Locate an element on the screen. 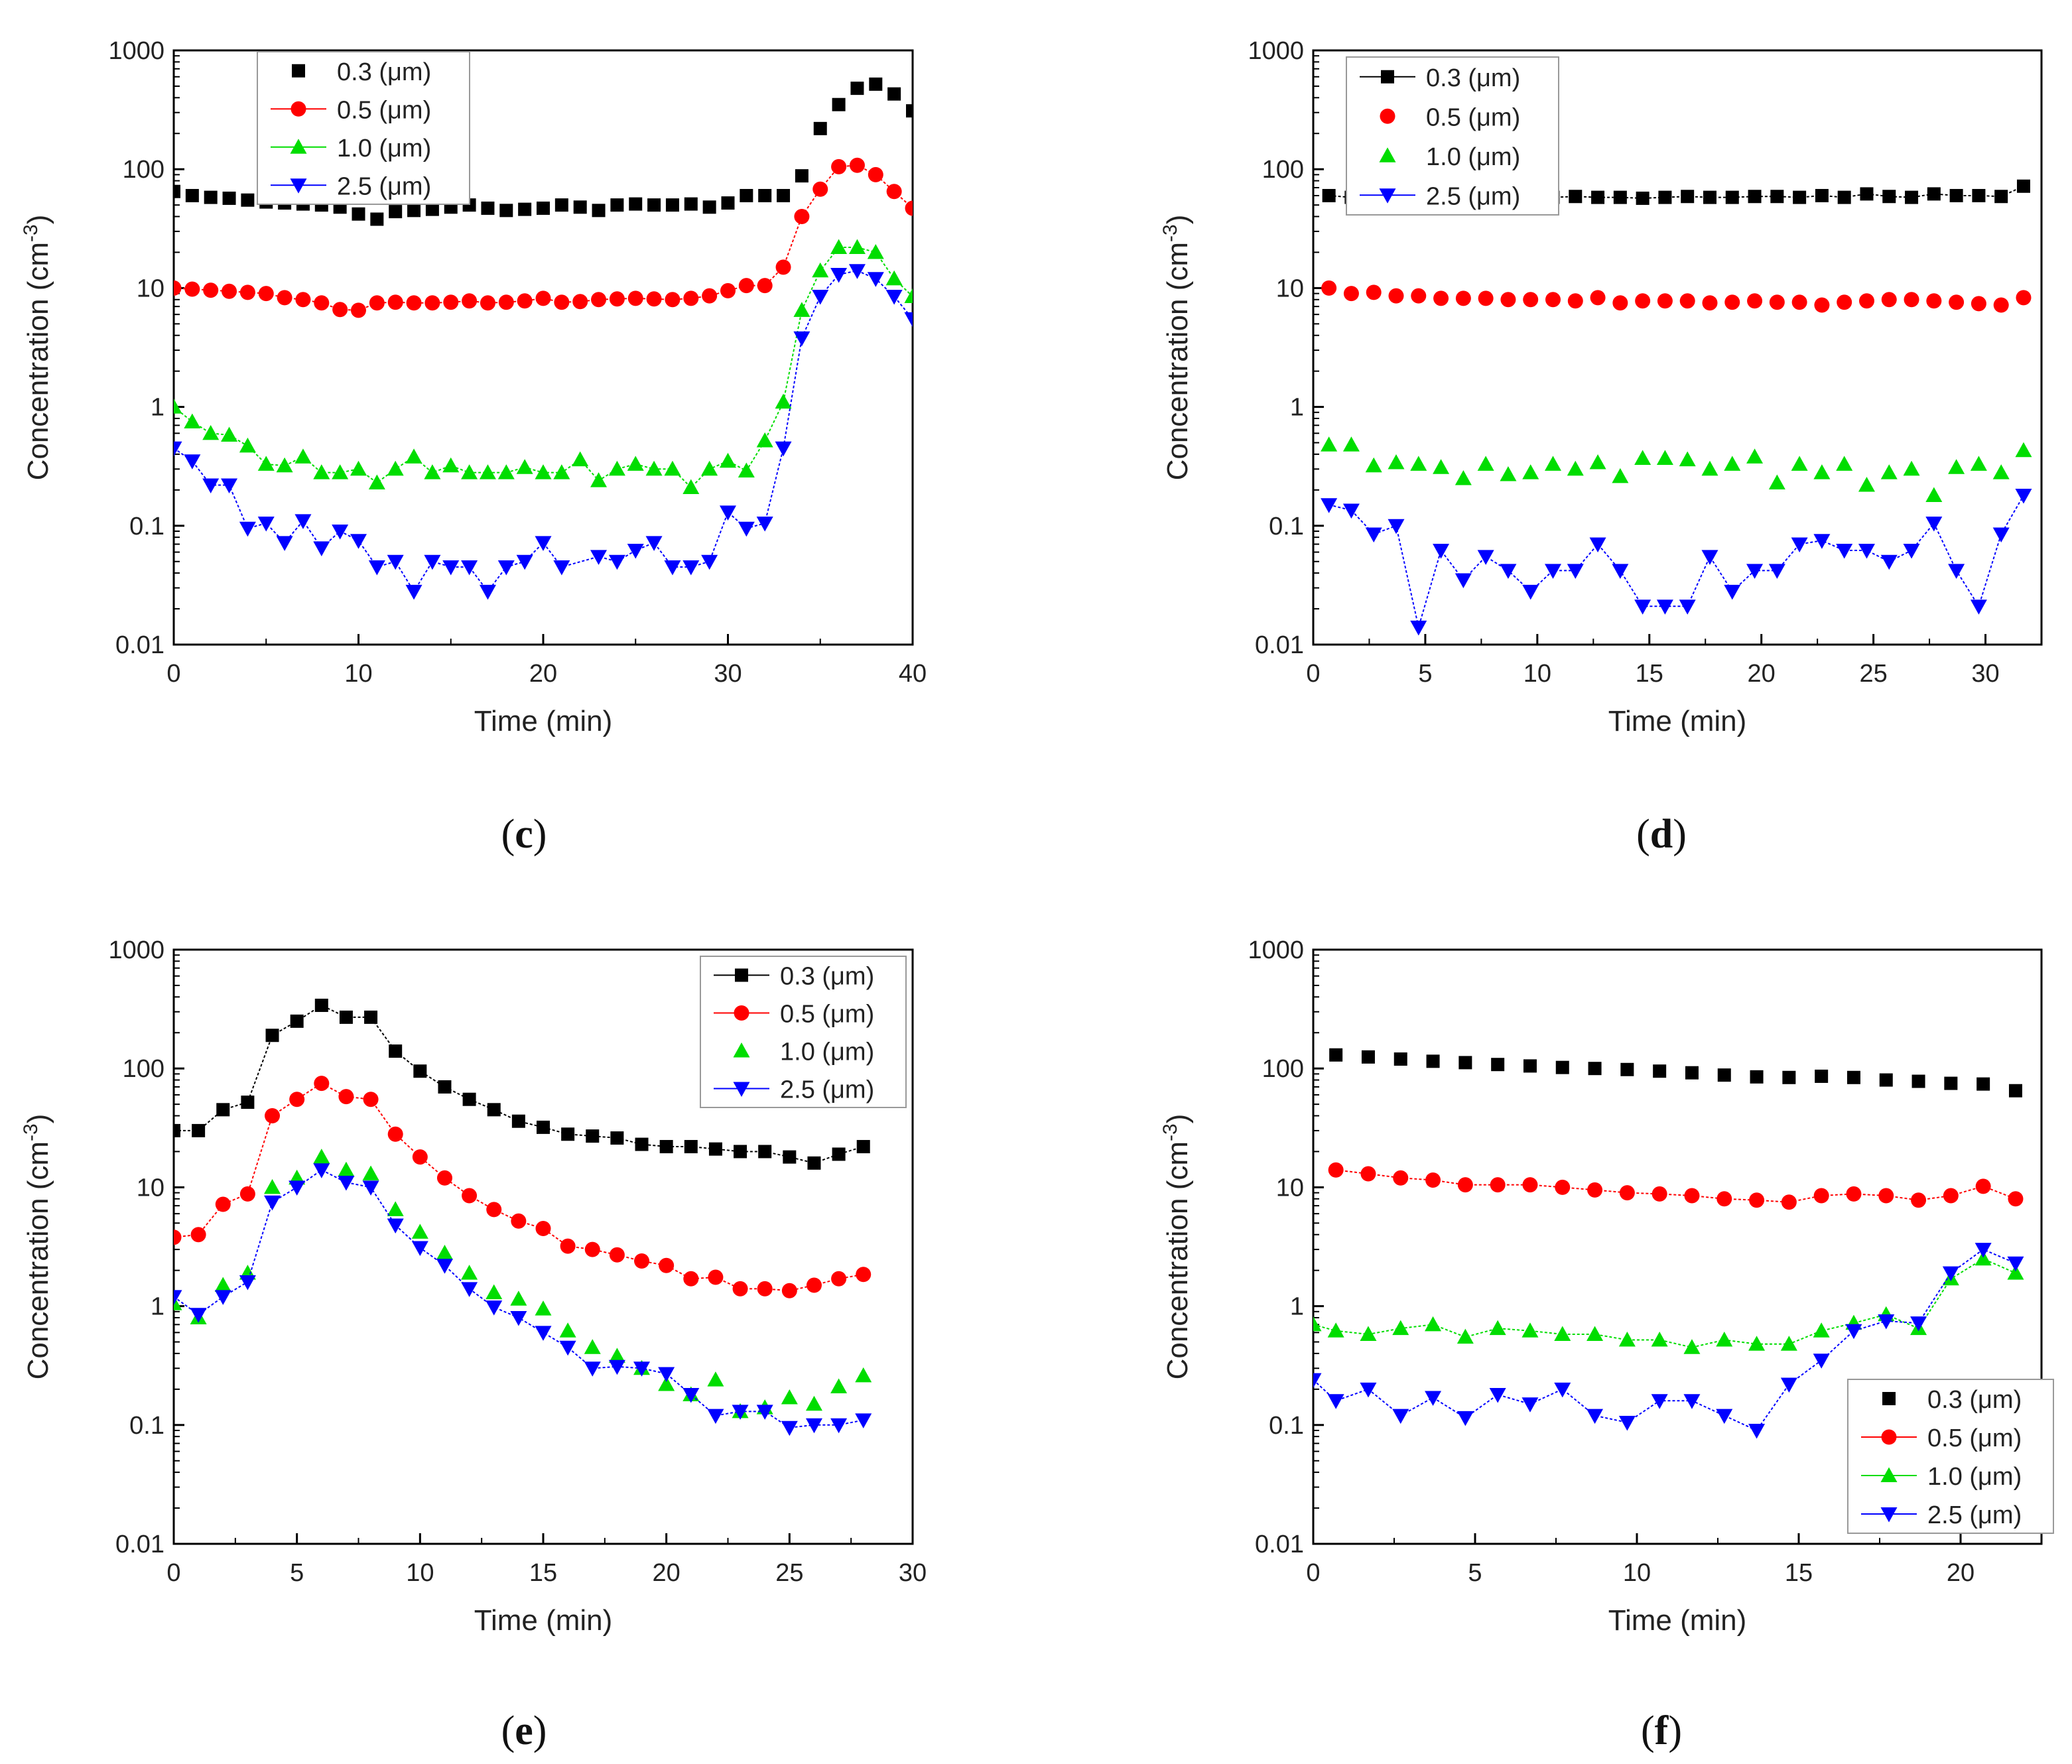  x-tick-label: 5 is located at coordinates (1425, 674).